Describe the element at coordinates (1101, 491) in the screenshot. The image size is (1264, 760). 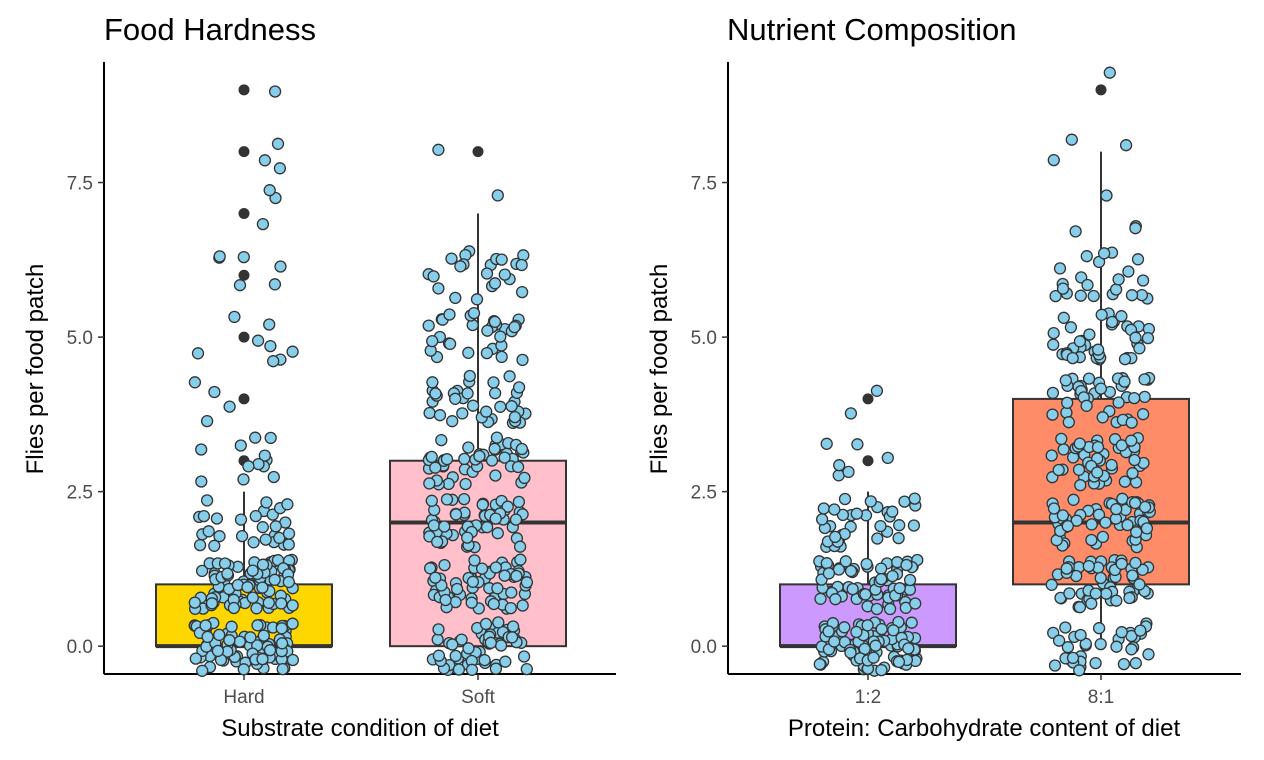
I see `box-8:1` at that location.